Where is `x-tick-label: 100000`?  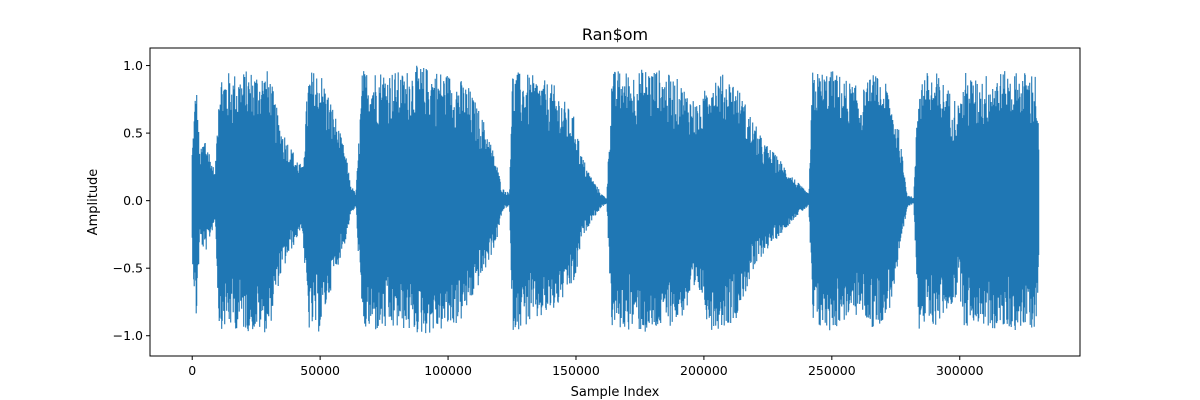 x-tick-label: 100000 is located at coordinates (448, 370).